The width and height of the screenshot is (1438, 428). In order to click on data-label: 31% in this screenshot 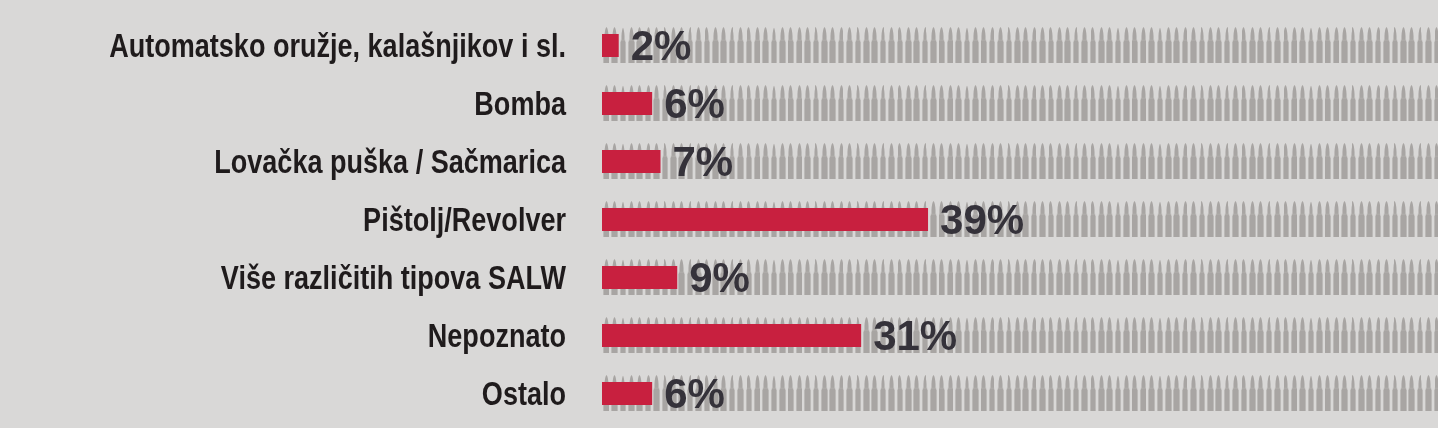, I will do `click(915, 336)`.